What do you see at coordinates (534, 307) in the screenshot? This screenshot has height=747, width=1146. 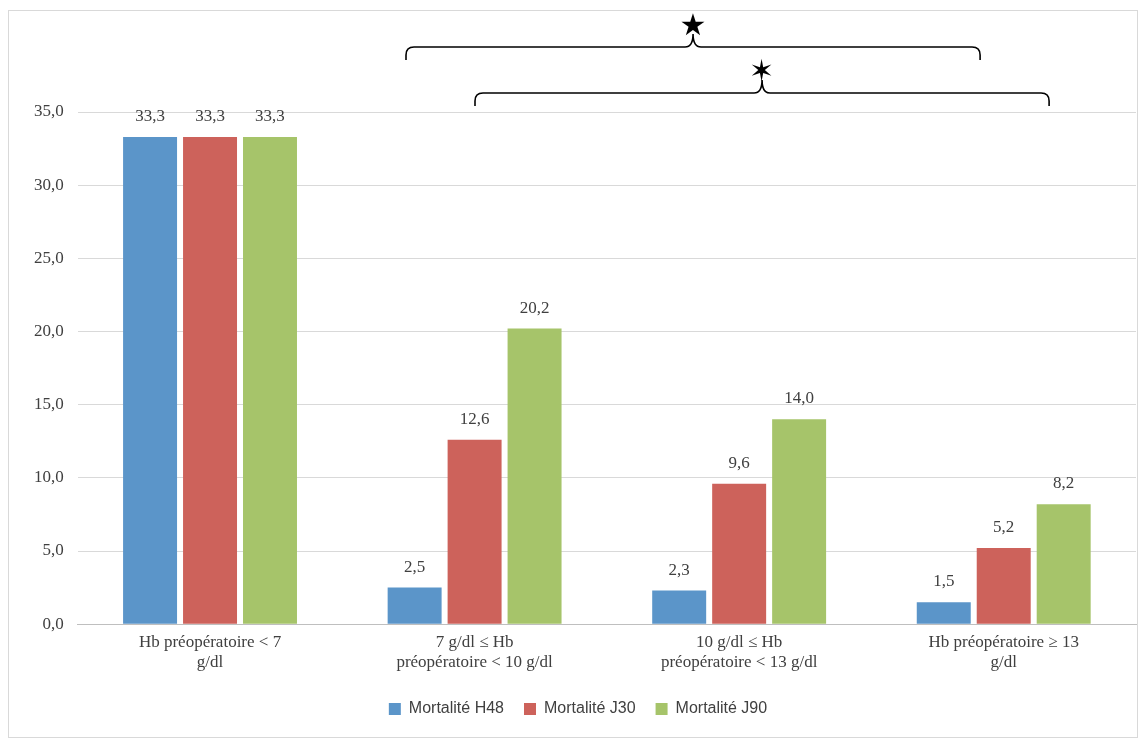 I see `data-label: 20,2` at bounding box center [534, 307].